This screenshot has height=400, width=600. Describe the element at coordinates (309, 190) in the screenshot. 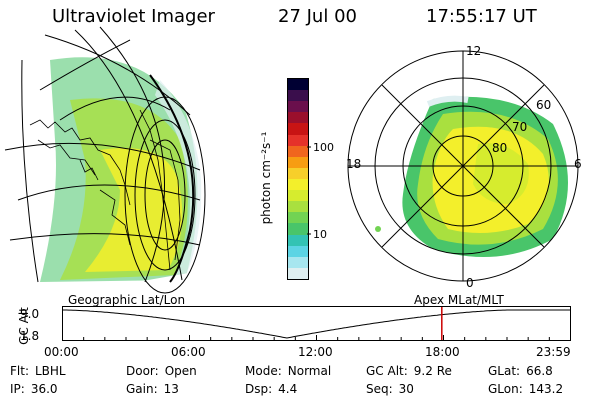

I see `colorbar-ticks` at that location.